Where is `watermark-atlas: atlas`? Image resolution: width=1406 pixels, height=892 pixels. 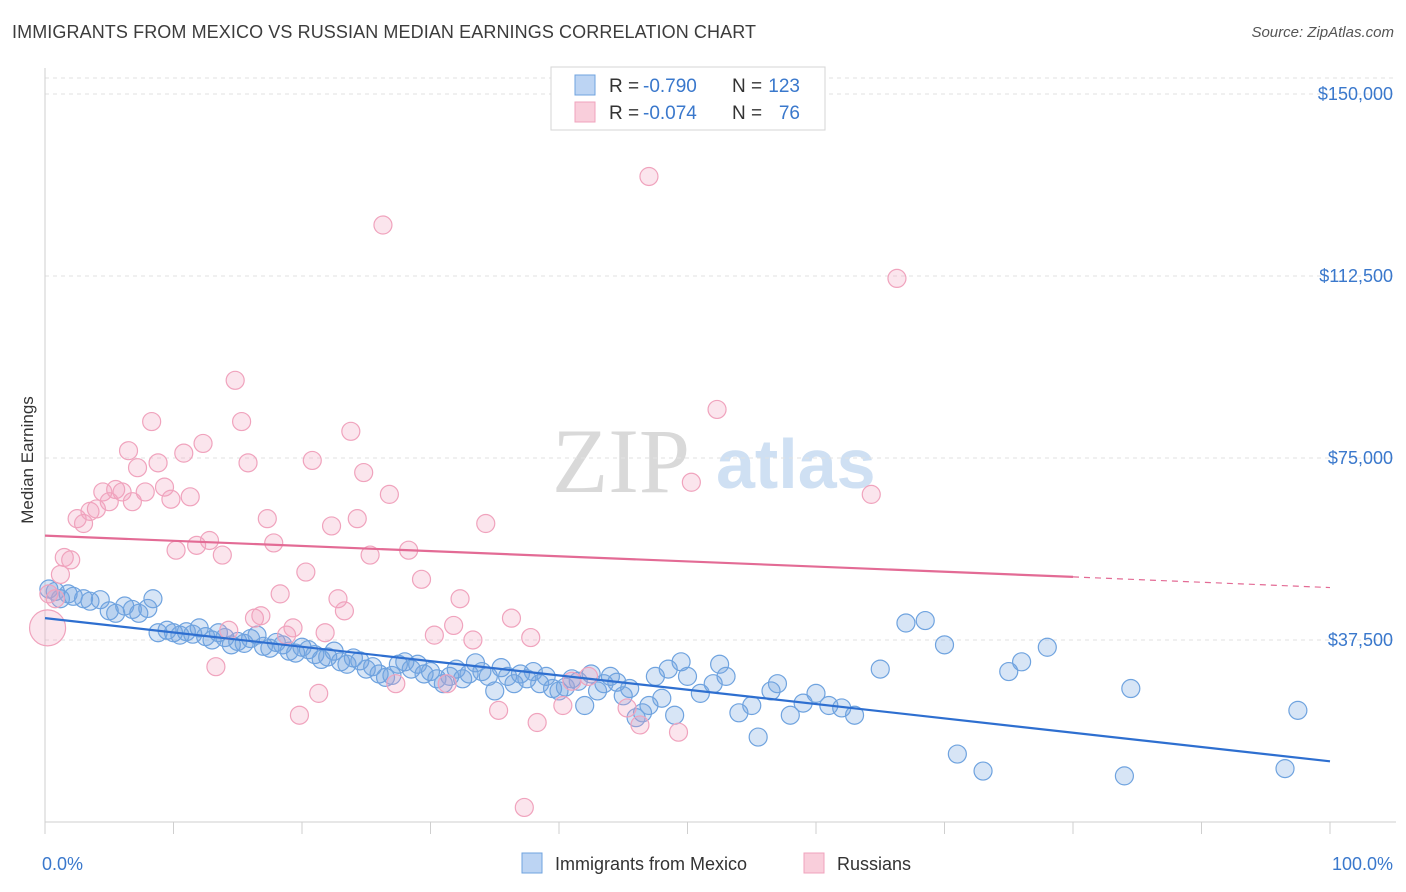 watermark-atlas: atlas is located at coordinates (796, 464).